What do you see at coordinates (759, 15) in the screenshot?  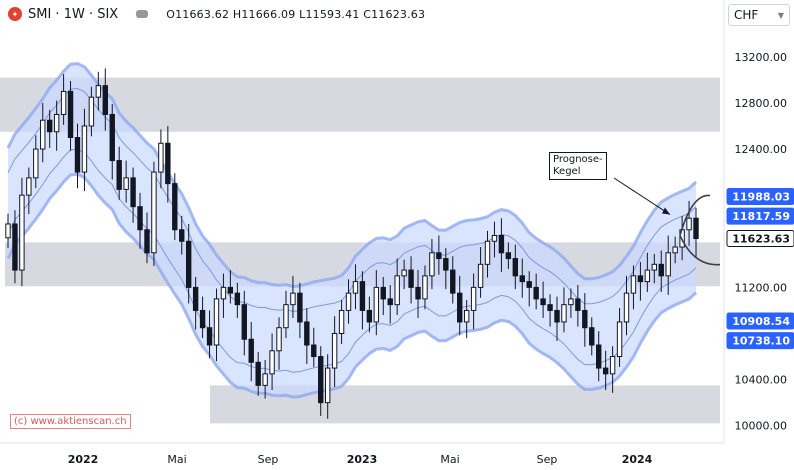 I see `currency-selector: CHF ▼` at bounding box center [759, 15].